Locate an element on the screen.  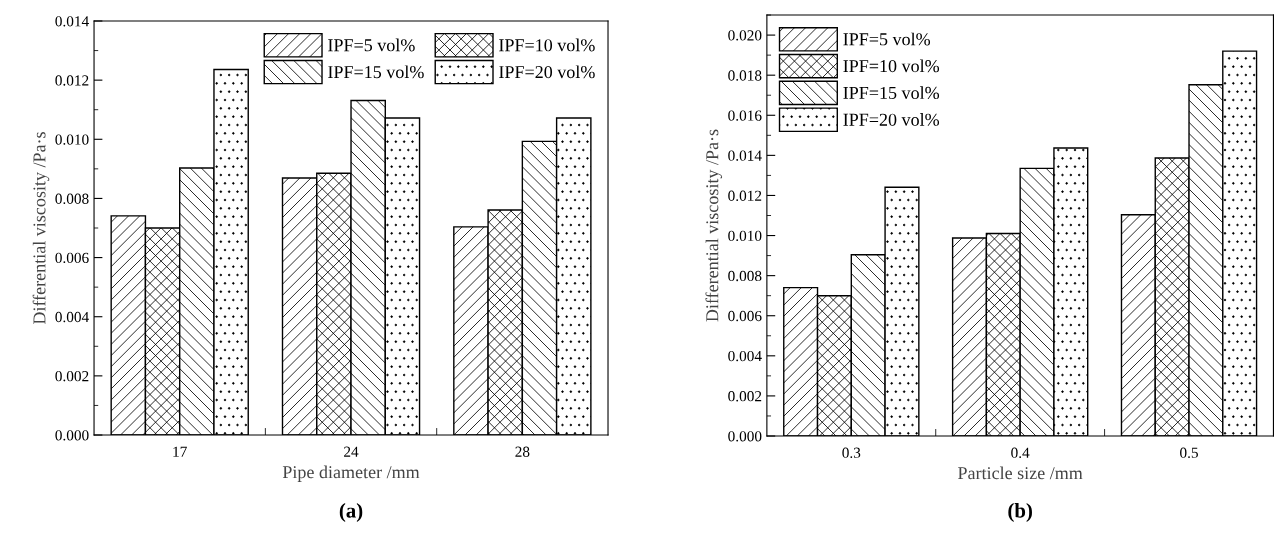
x-tick-label: 0.5 is located at coordinates (1189, 452).